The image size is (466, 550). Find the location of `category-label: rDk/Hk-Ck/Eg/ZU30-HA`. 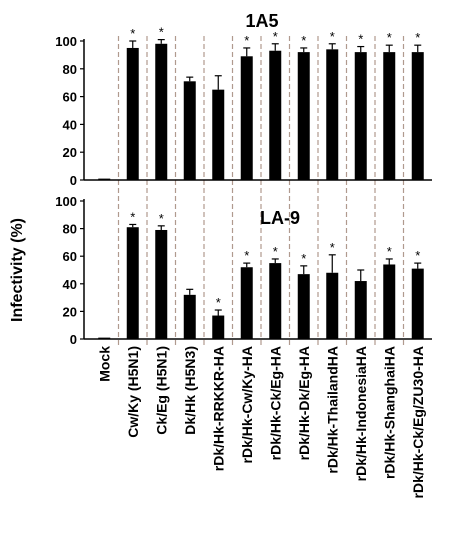

category-label: rDk/Hk-Ck/Eg/ZU30-HA is located at coordinates (418, 422).